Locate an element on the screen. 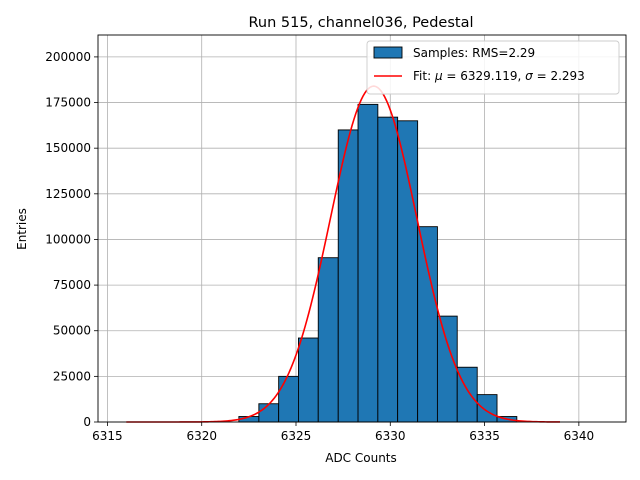 This screenshot has width=640, height=480. legend-fit-sigma-symbol: σ is located at coordinates (529, 76).